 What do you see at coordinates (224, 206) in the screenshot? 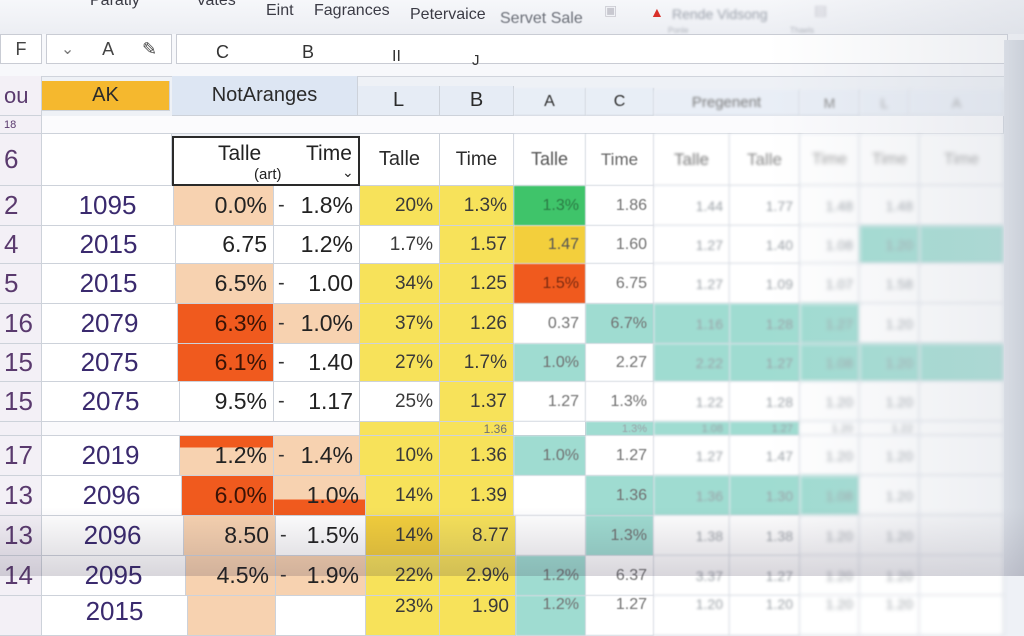
I see `talle-cell: 0.0%` at bounding box center [224, 206].